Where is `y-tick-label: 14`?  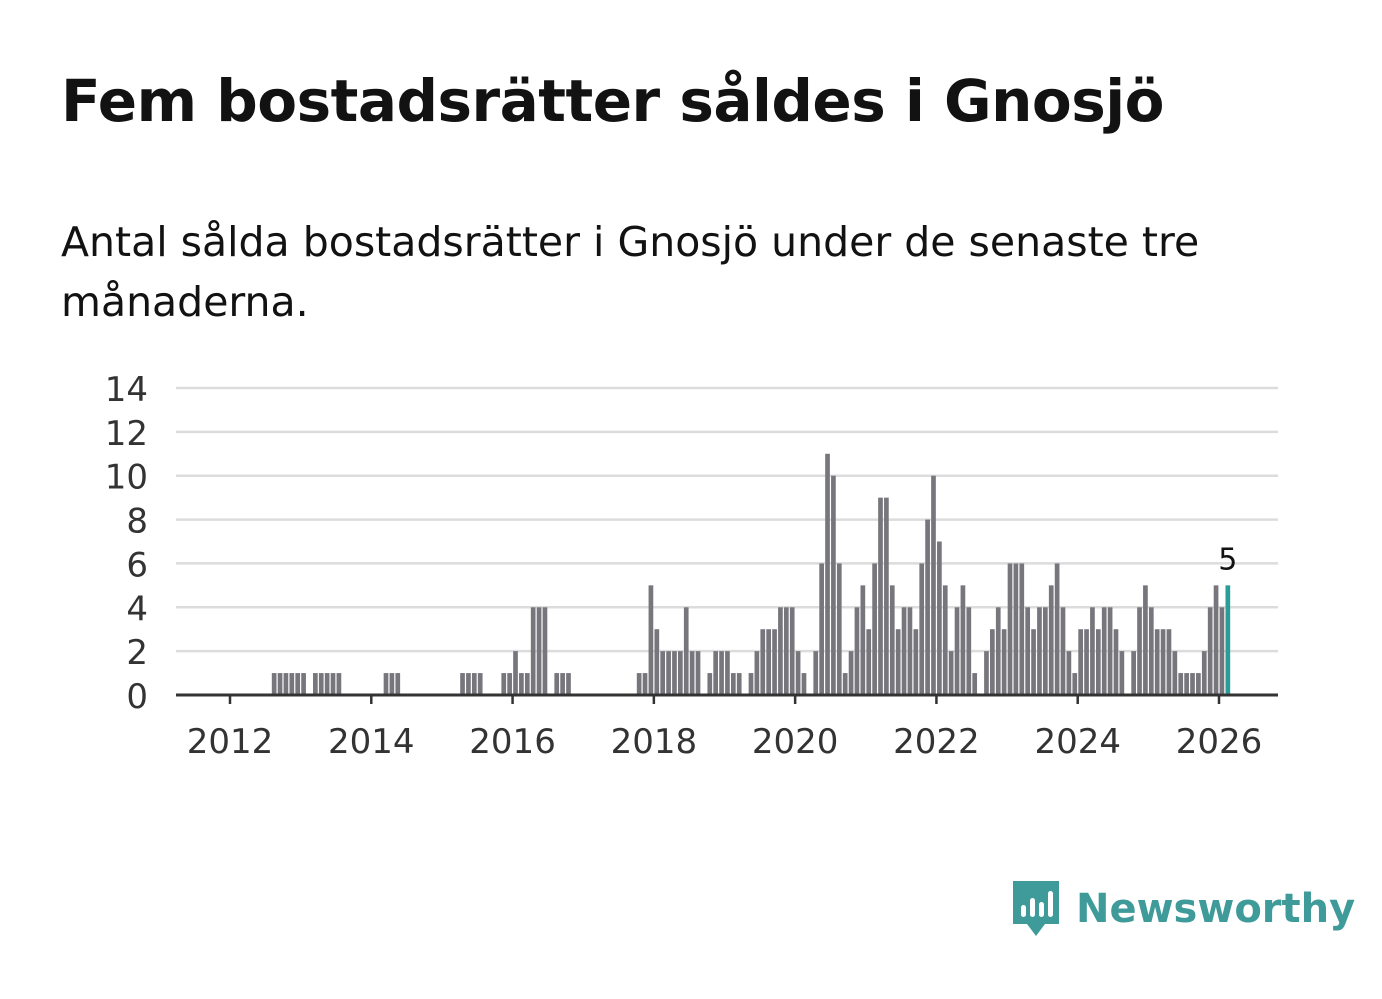
y-tick-label: 14 is located at coordinates (126, 390).